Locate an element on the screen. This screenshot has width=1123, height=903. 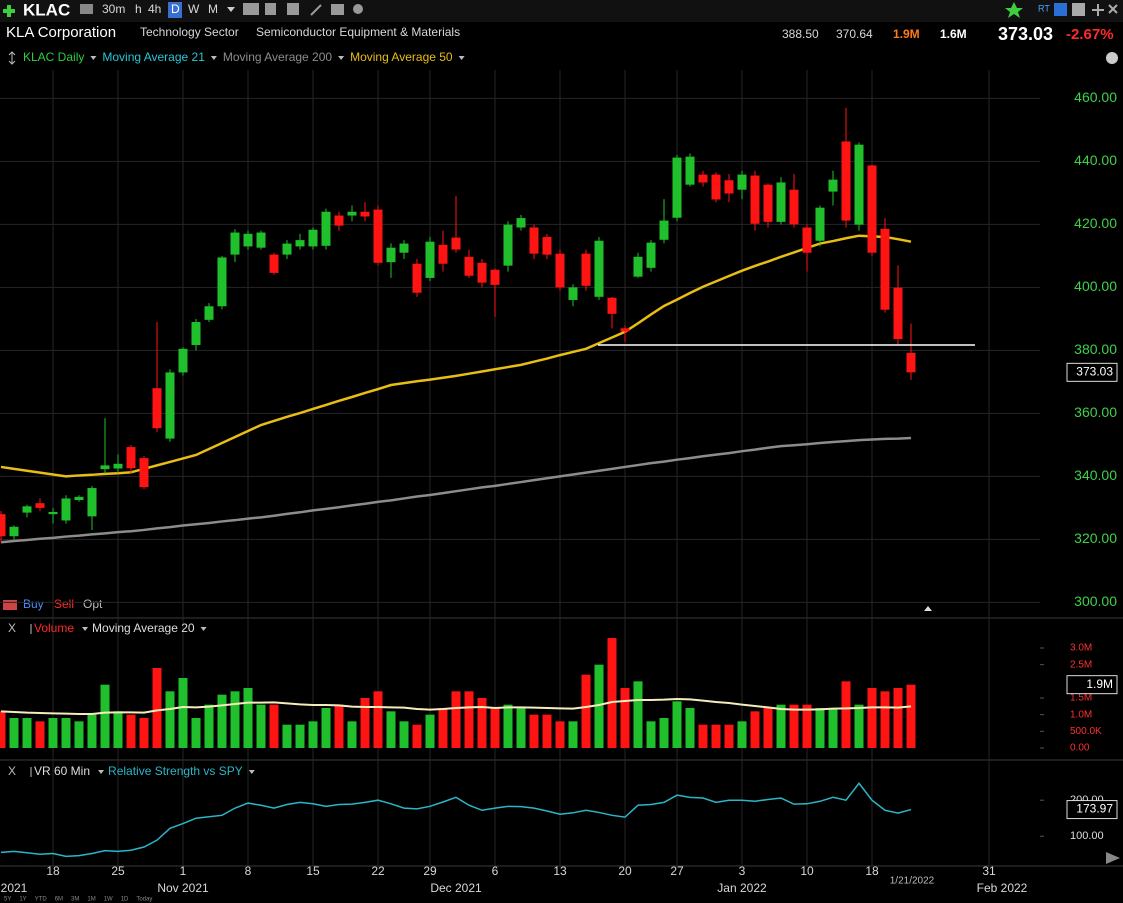
interval: h is located at coordinates (138, 9).